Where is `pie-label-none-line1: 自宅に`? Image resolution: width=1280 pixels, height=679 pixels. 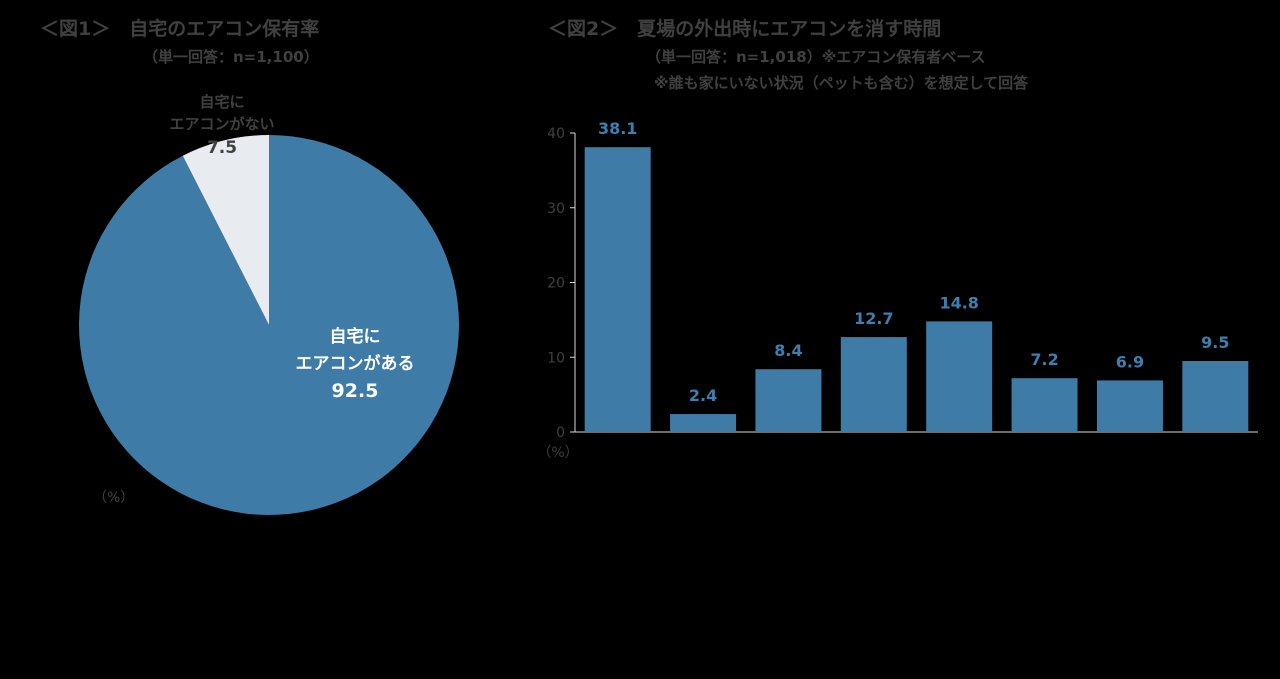
pie-label-none-line1: 自宅に is located at coordinates (221, 102).